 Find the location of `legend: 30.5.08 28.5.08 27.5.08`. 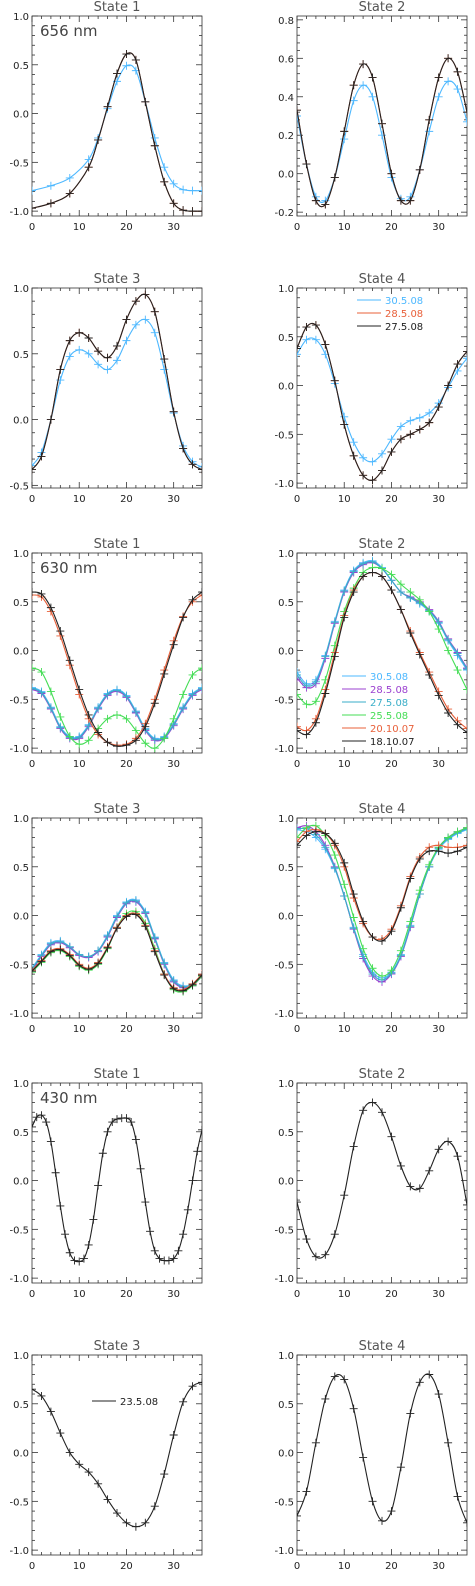

legend: 30.5.08 28.5.08 27.5.08 is located at coordinates (390, 314).